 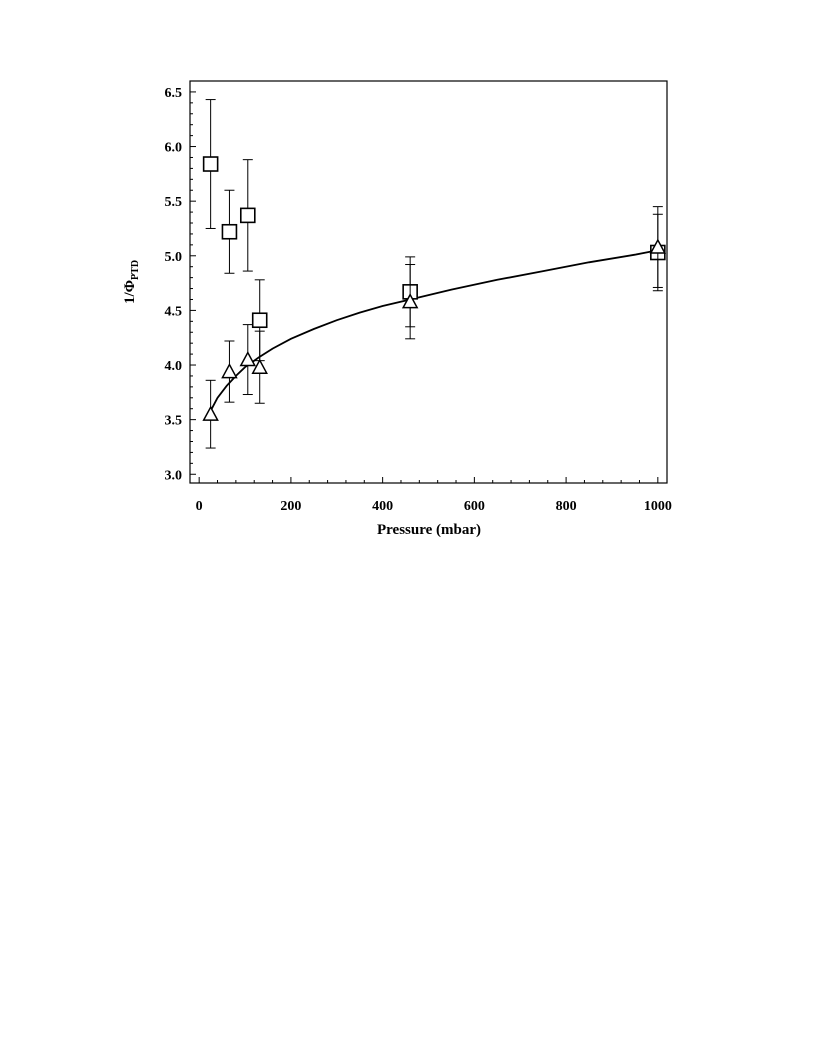 What do you see at coordinates (429, 530) in the screenshot?
I see `x-axis-label: Pressure (mbar)` at bounding box center [429, 530].